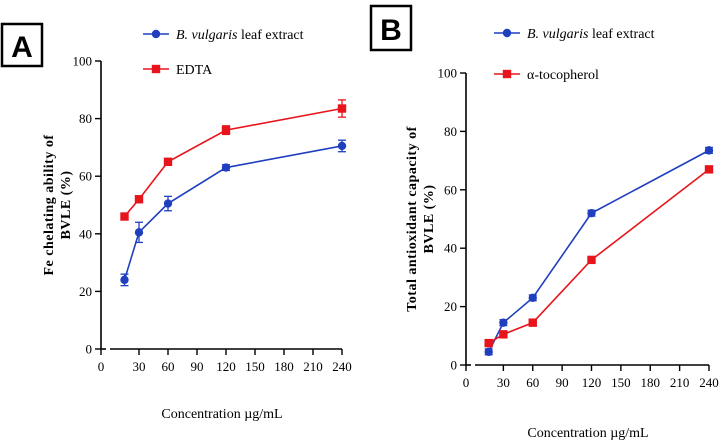 The width and height of the screenshot is (724, 447). Describe the element at coordinates (412, 219) in the screenshot. I see `y-axis-title-line: Total antioxidant capacity of` at that location.